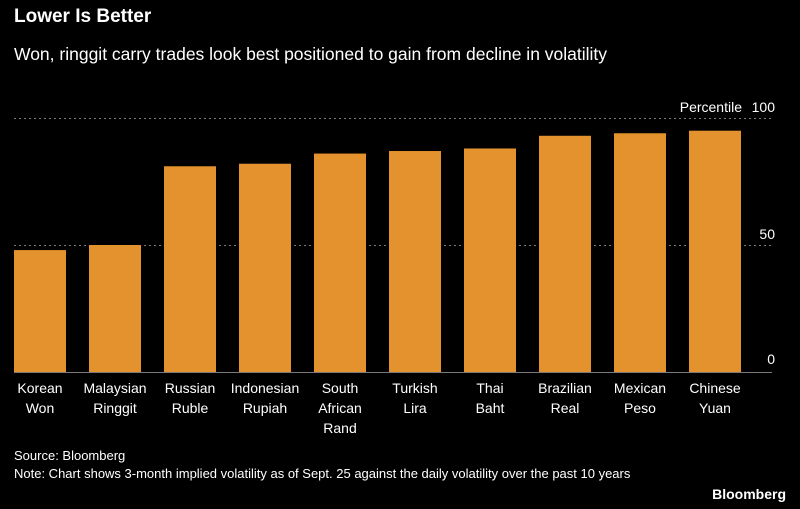 This screenshot has width=800, height=509. What do you see at coordinates (715, 398) in the screenshot?
I see `x-tick-label-9: Chinese Yuan` at bounding box center [715, 398].